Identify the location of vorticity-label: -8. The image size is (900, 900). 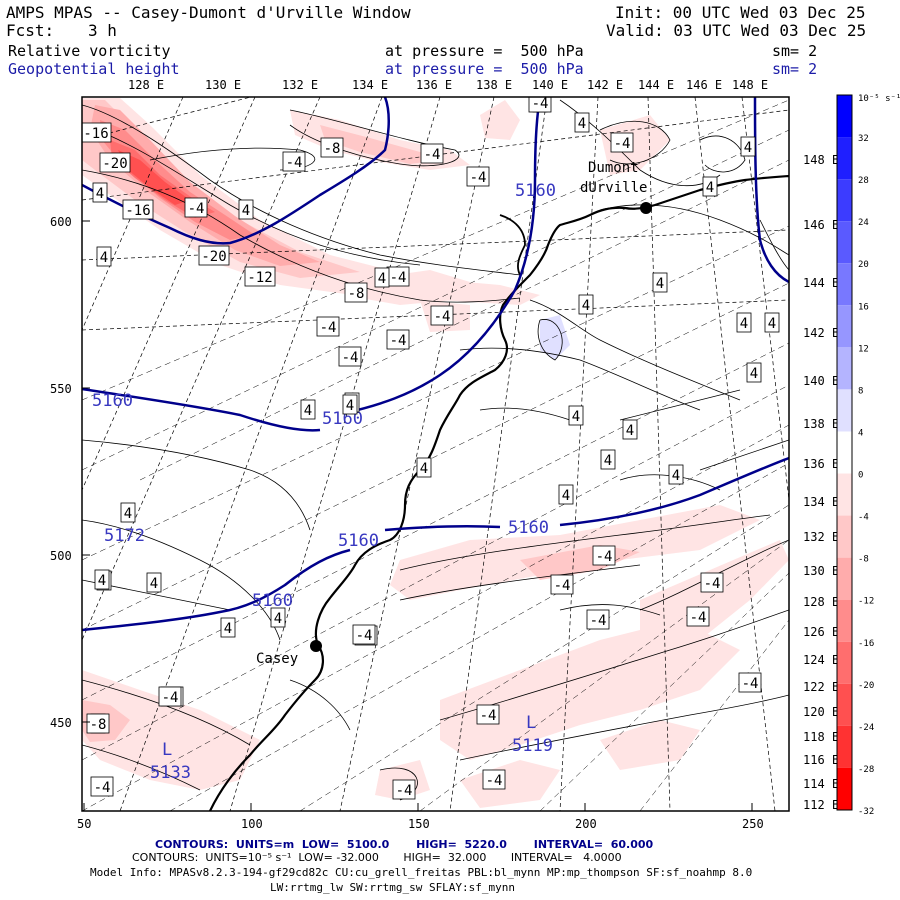
(98, 723).